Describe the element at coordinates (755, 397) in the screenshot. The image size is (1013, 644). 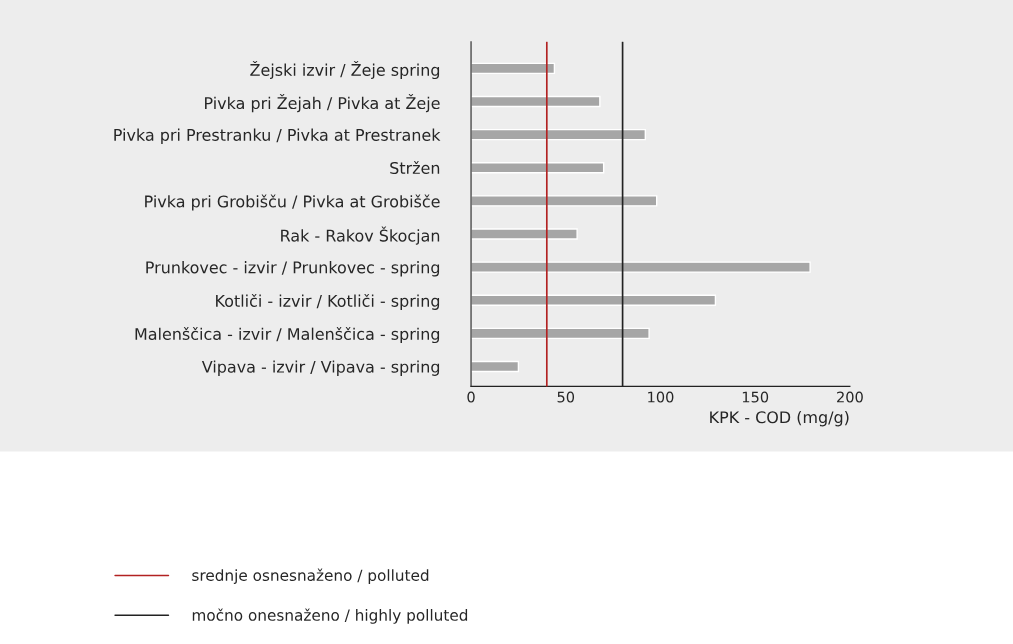
I see `x-tick-label: 150` at that location.